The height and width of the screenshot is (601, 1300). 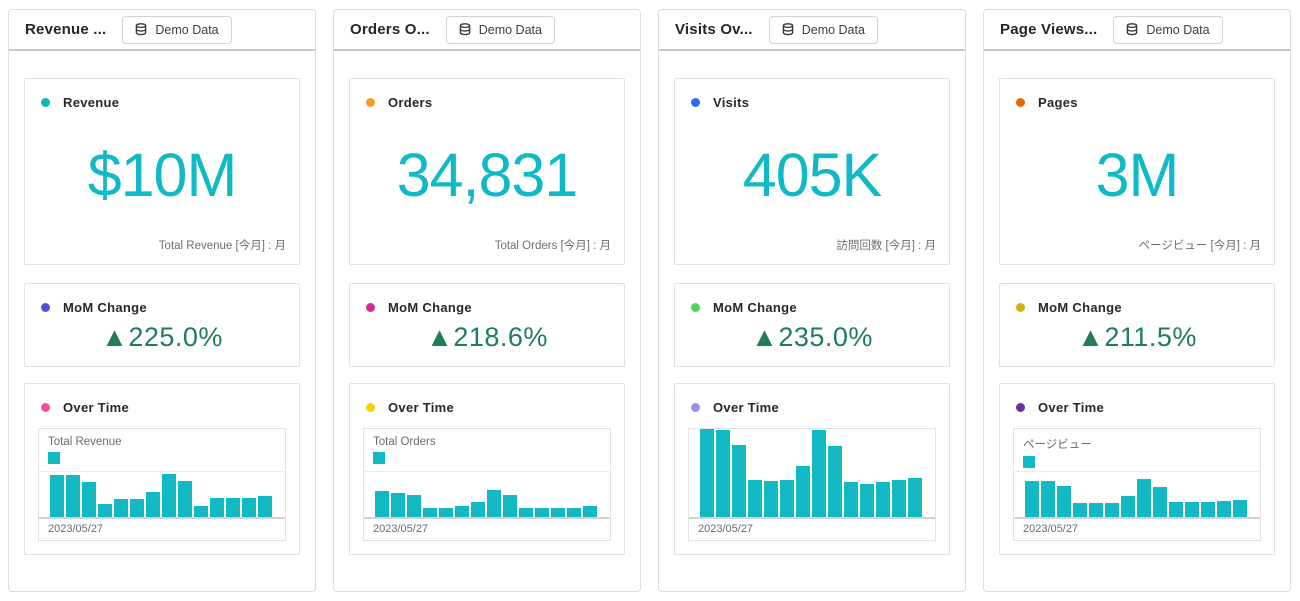 What do you see at coordinates (162, 450) in the screenshot?
I see `chart-legend: Total Revenue` at bounding box center [162, 450].